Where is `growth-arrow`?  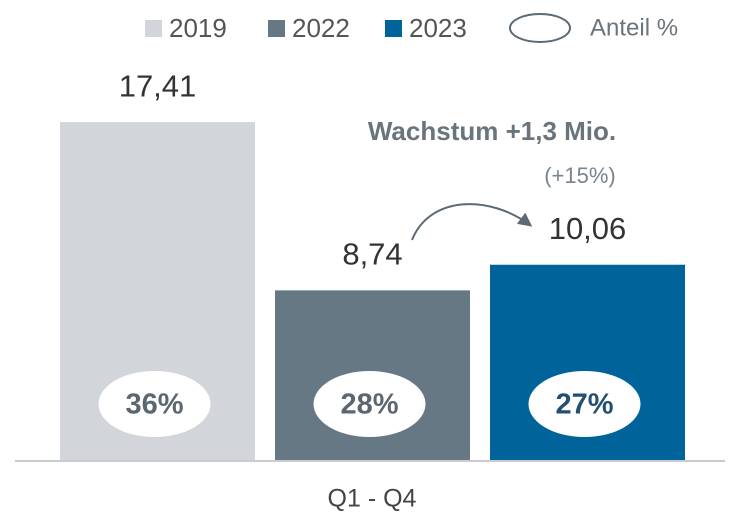
growth-arrow is located at coordinates (472, 222).